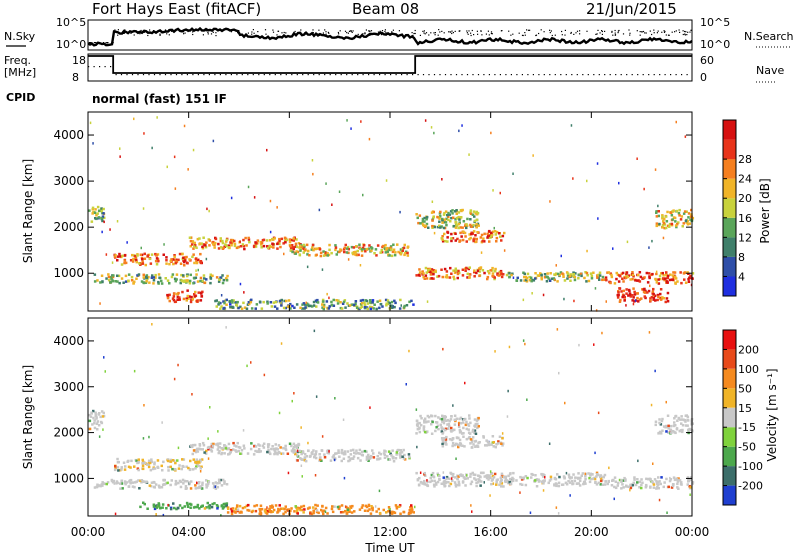 This screenshot has height=554, width=800. What do you see at coordinates (159, 99) in the screenshot?
I see `cpid-text: normal (fast) 151 IF` at bounding box center [159, 99].